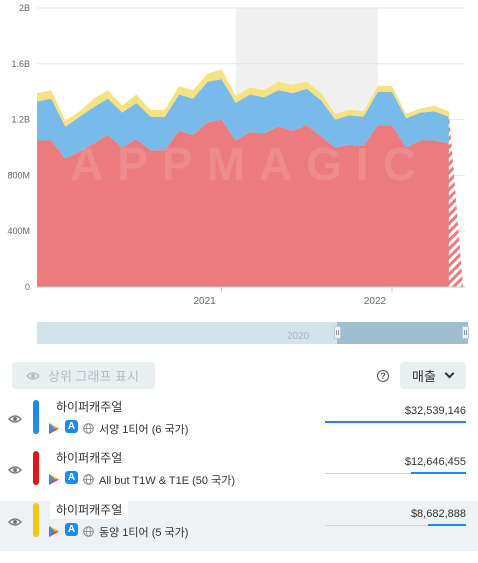 Image resolution: width=478 pixels, height=563 pixels. I want to click on y-tick-label: 1.2B, so click(20, 120).